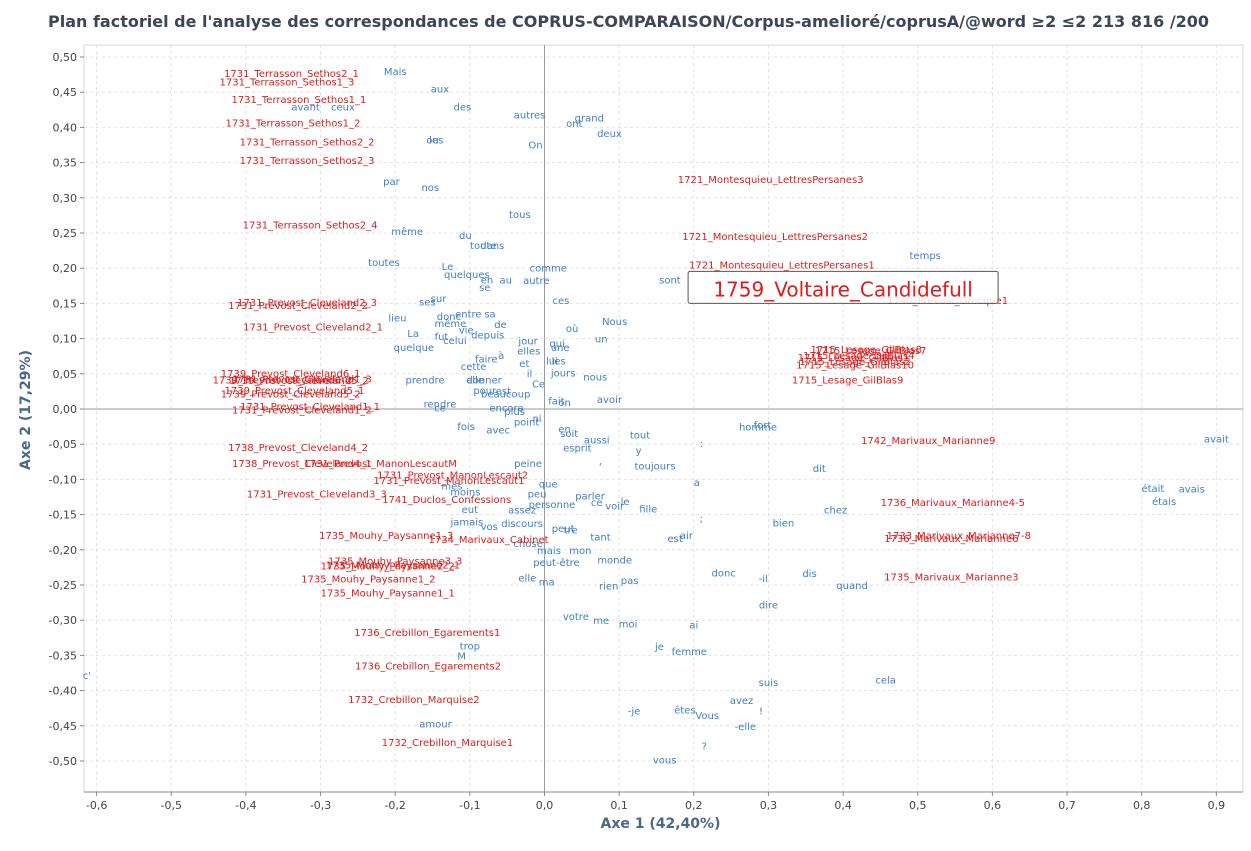 This screenshot has width=1251, height=851. Describe the element at coordinates (468, 314) in the screenshot. I see `word-label: entre` at that location.